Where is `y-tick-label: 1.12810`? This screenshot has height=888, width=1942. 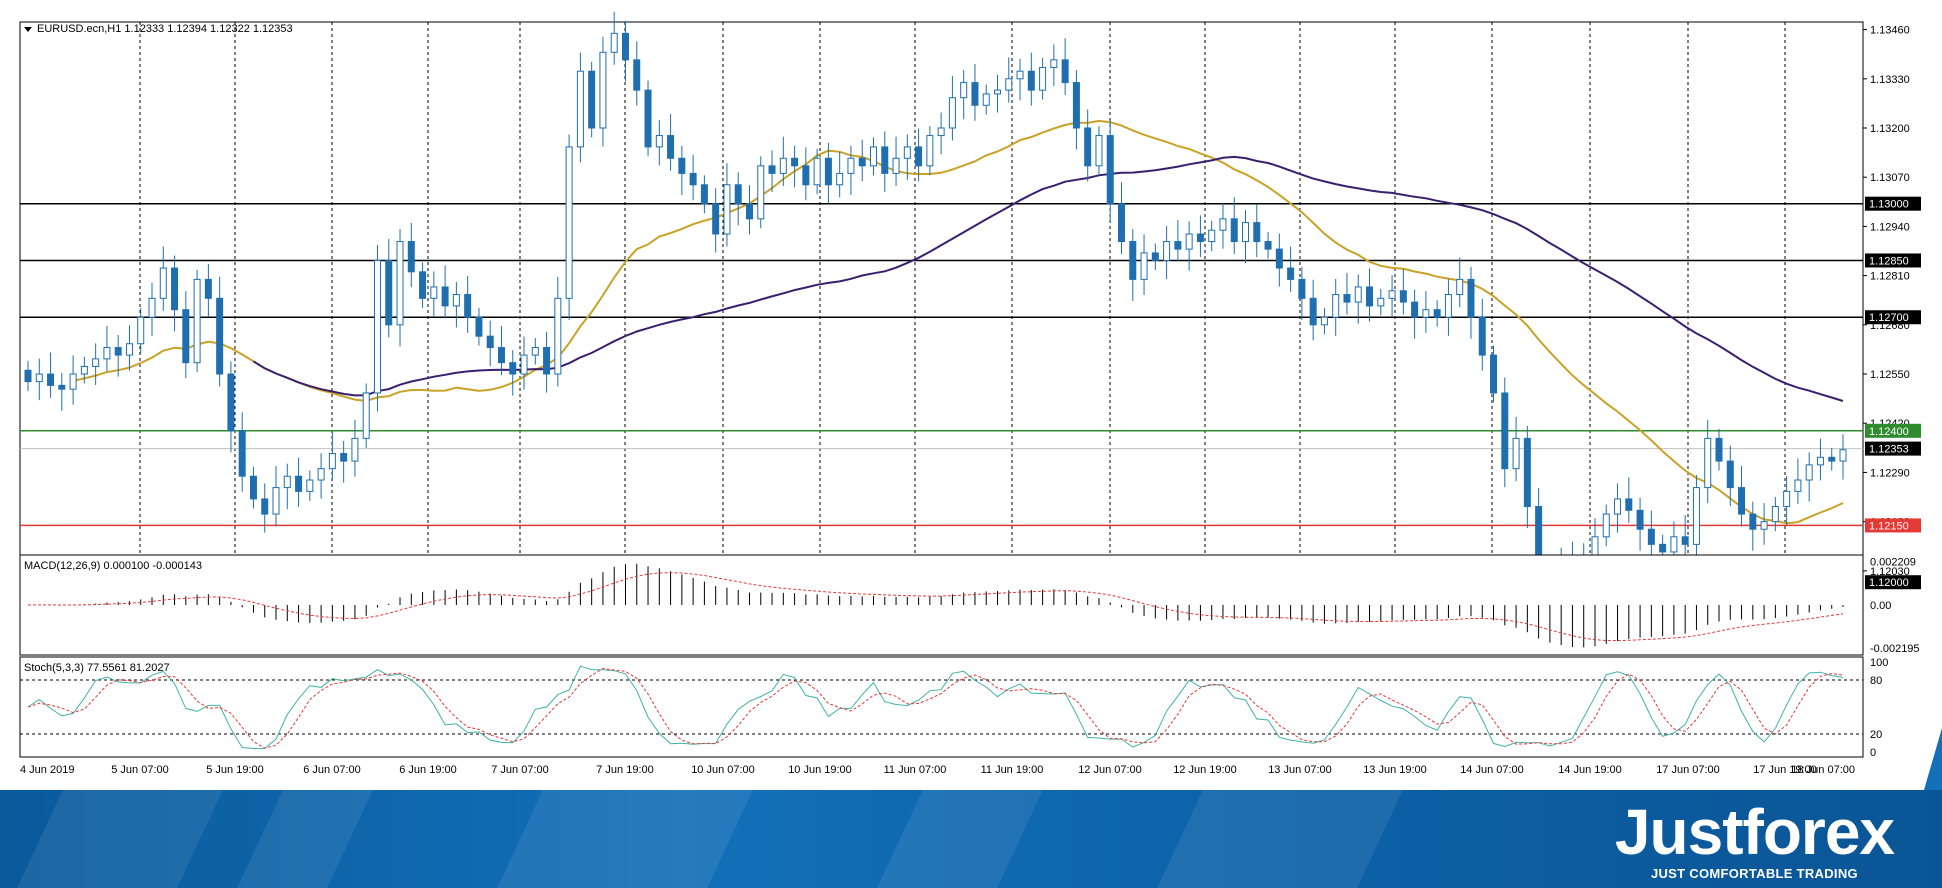 y-tick-label: 1.12810 is located at coordinates (1890, 277).